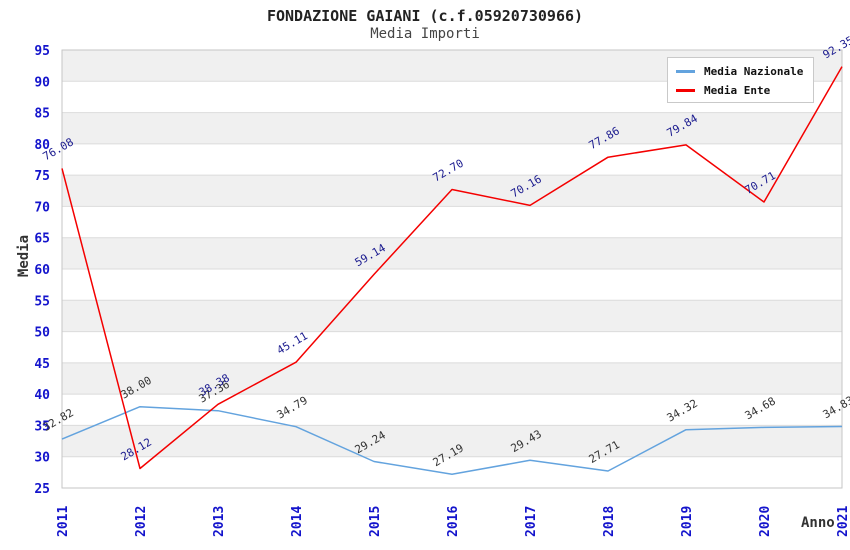  Describe the element at coordinates (754, 71) in the screenshot. I see `legend-label-media-nazionale: Media Nazionale` at that location.